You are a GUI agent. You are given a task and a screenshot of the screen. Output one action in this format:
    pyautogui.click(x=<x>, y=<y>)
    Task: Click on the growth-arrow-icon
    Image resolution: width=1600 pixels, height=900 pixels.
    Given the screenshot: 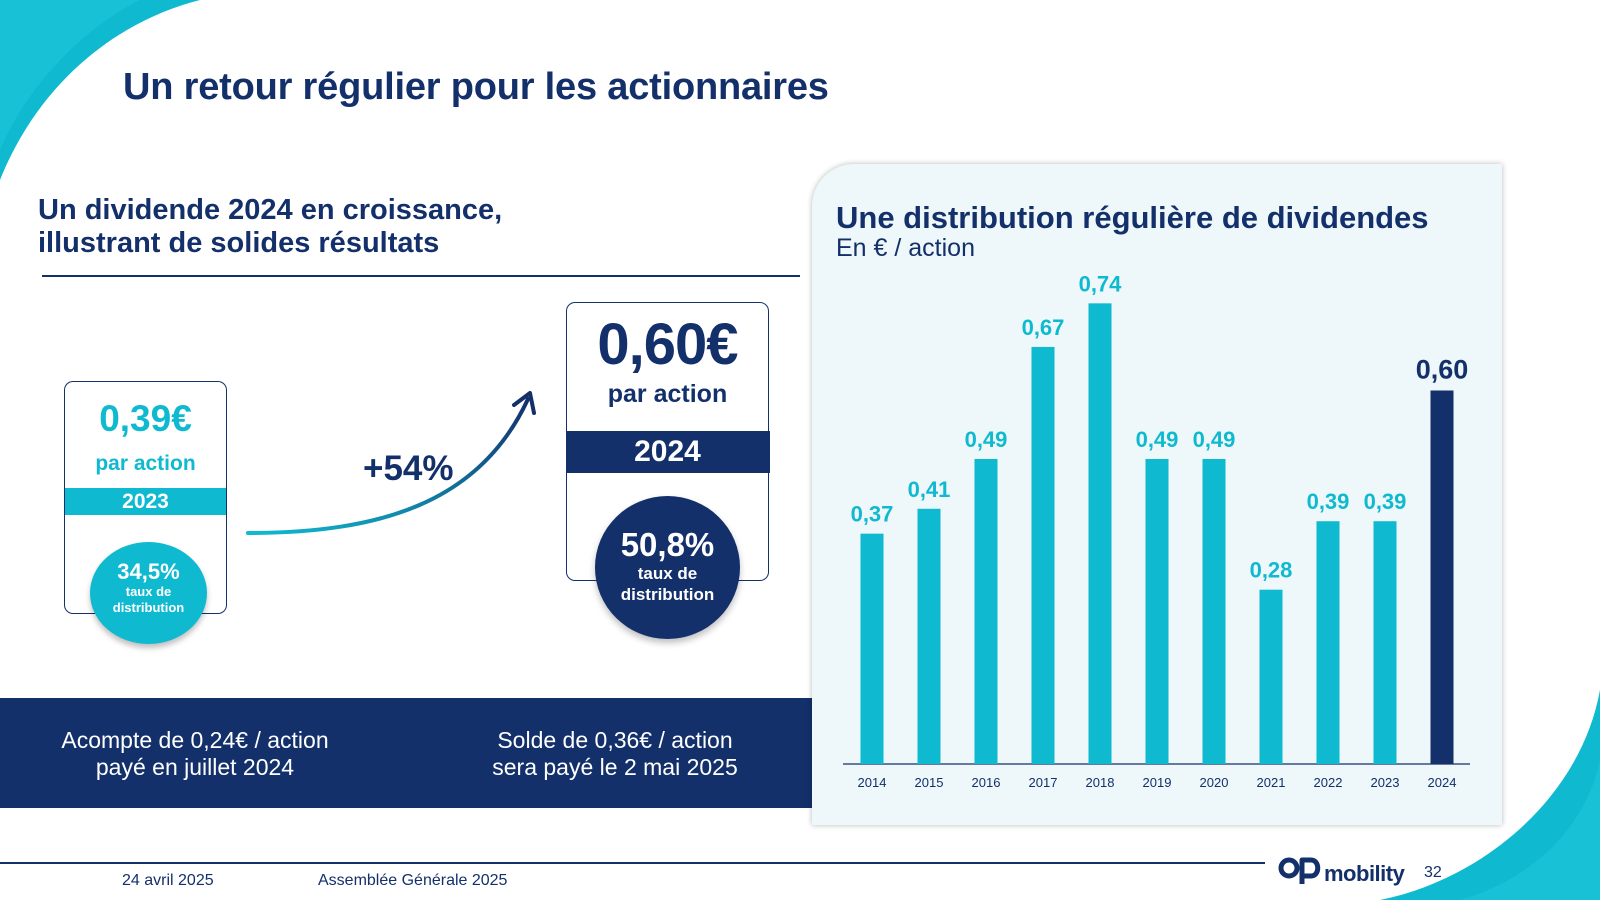 What is the action you would take?
    pyautogui.click(x=391, y=463)
    